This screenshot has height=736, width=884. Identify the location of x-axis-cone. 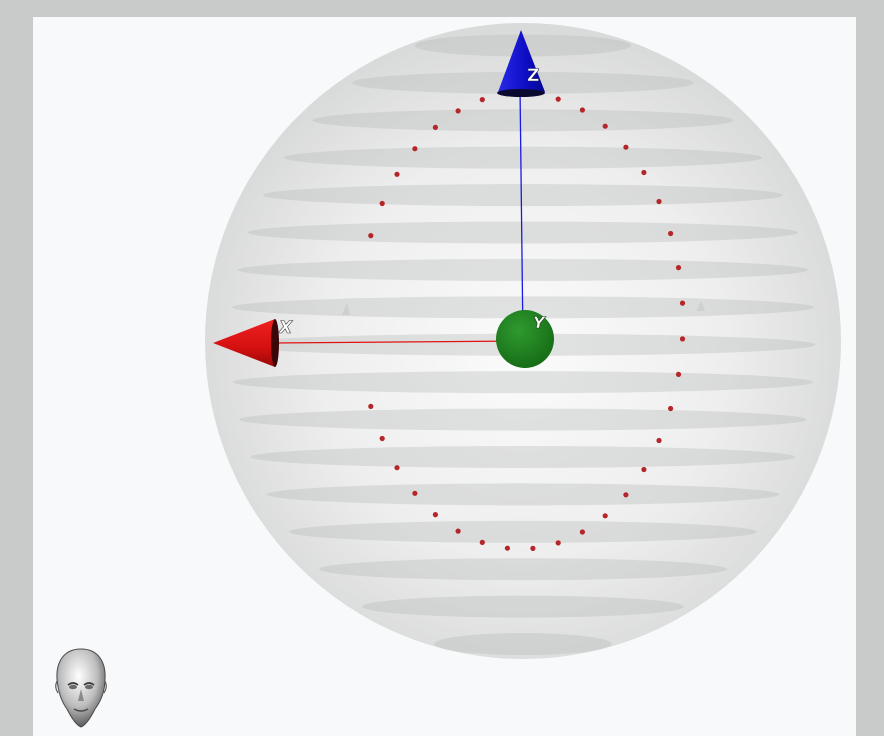
(246, 343).